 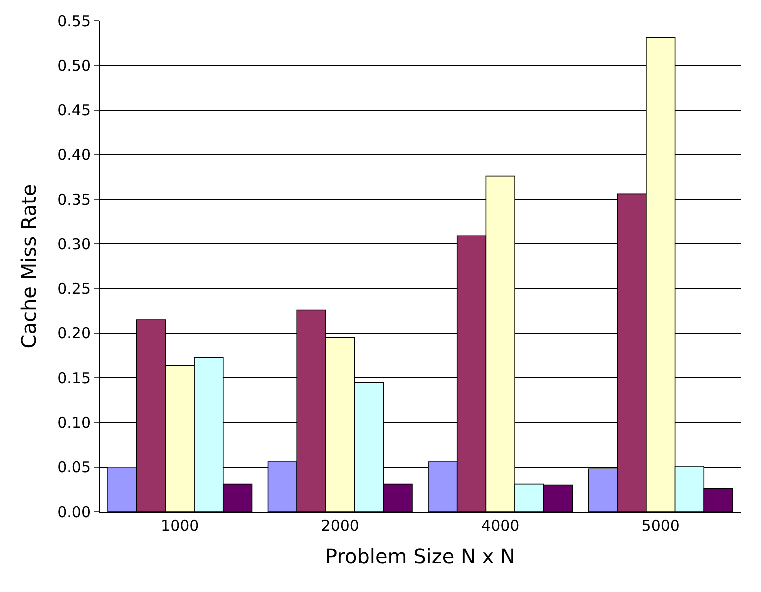 What do you see at coordinates (74, 378) in the screenshot?
I see `y-tick-label: 0.15` at bounding box center [74, 378].